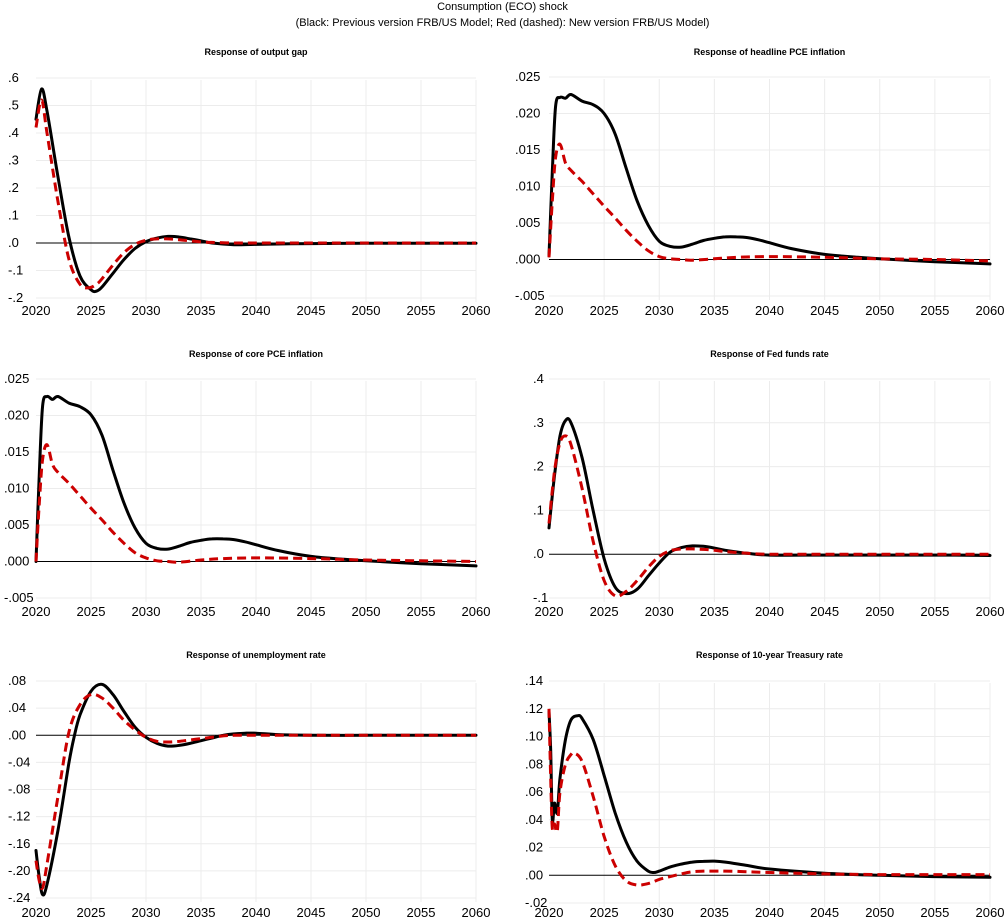  What do you see at coordinates (19, 843) in the screenshot?
I see `y-tick-label: -.16` at bounding box center [19, 843].